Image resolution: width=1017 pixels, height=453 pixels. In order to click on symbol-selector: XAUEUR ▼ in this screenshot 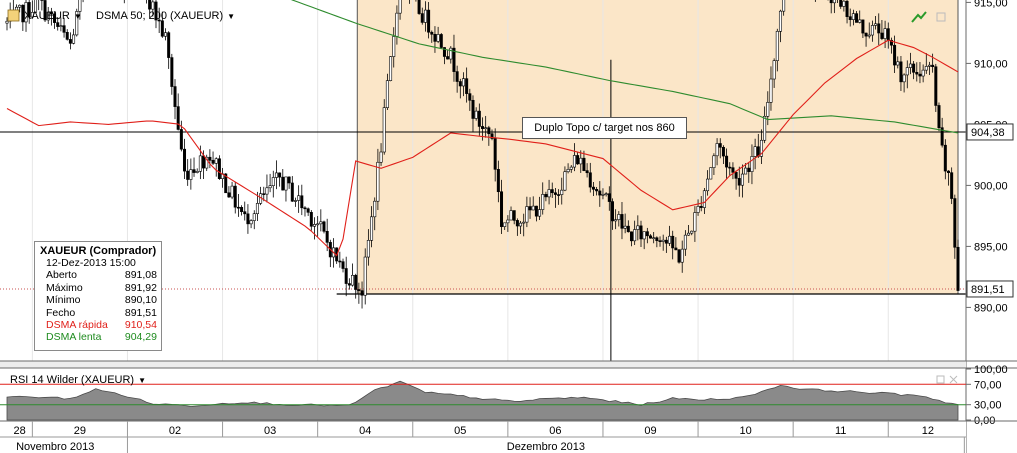, I will do `click(53, 16)`.